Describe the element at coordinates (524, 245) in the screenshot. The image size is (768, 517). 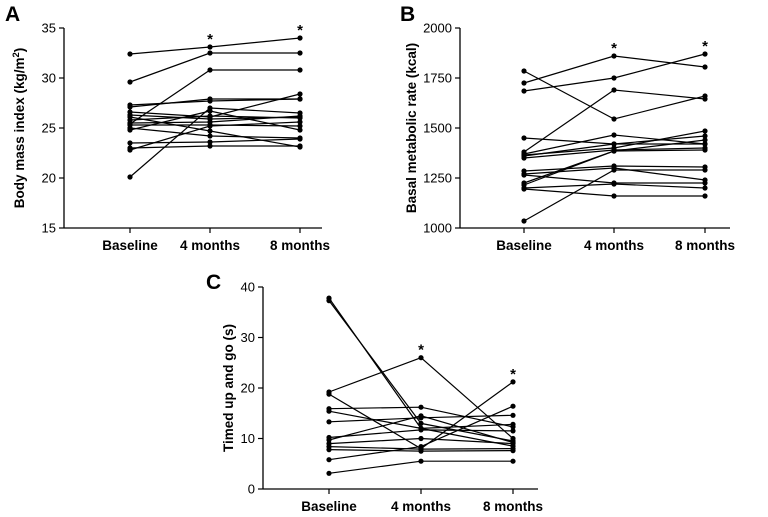
I see `x-tick-label-b: Baseline` at that location.